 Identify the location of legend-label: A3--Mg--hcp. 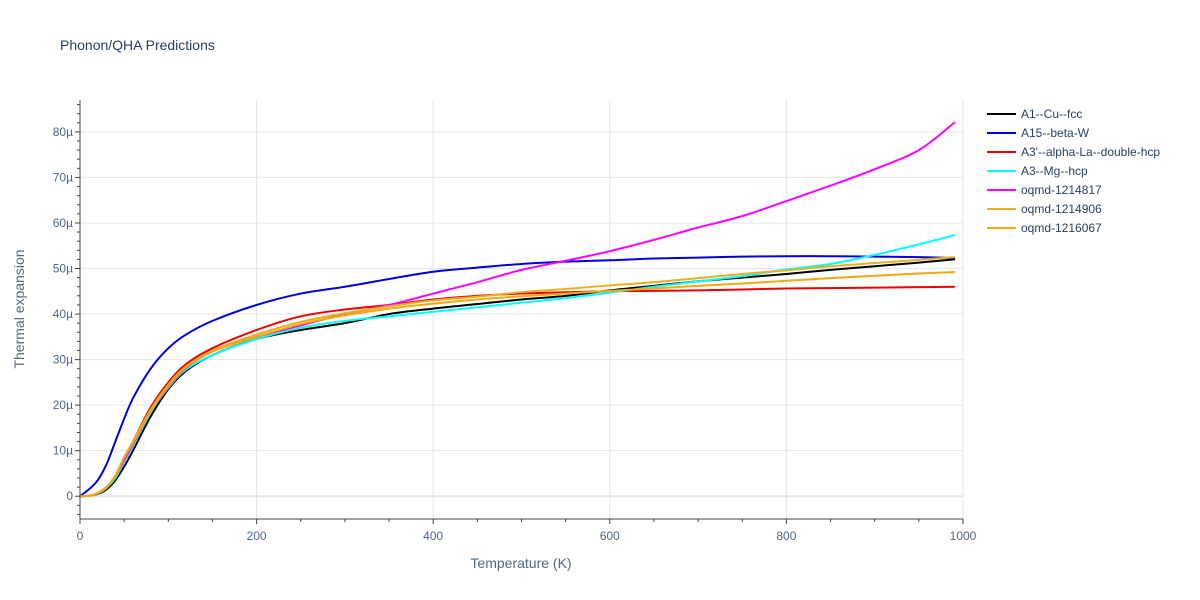
(1054, 171).